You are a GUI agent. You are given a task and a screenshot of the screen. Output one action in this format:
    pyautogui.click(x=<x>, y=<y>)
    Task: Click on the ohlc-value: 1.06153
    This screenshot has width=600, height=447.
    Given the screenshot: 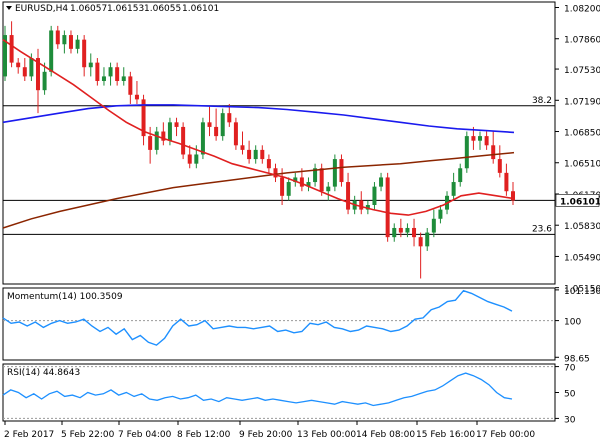 What is the action you would take?
    pyautogui.click(x=125, y=9)
    